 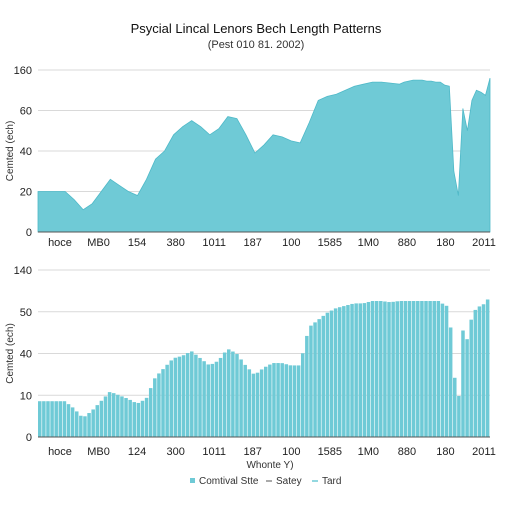 I want to click on top-chart-y-ticks: 0 20 40 60 160, so click(x=23, y=152).